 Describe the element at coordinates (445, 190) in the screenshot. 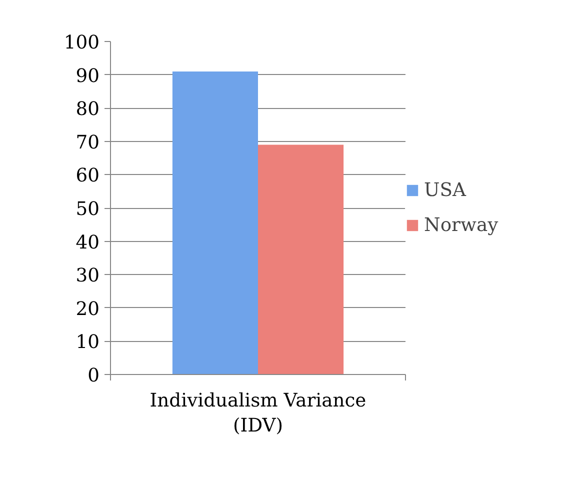

I see `legend-label: USA` at that location.